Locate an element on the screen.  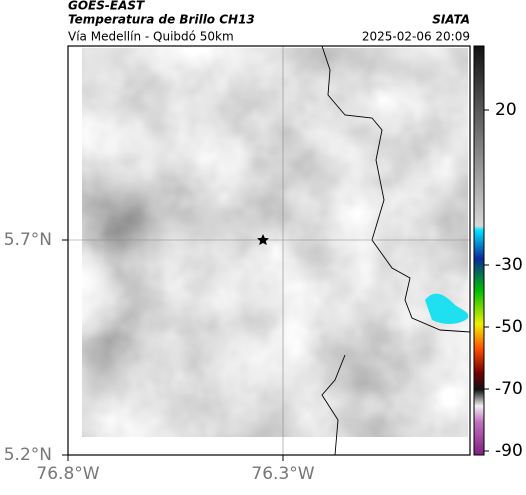
datetime-label: 2025-02-06 20:09 is located at coordinates (416, 37).